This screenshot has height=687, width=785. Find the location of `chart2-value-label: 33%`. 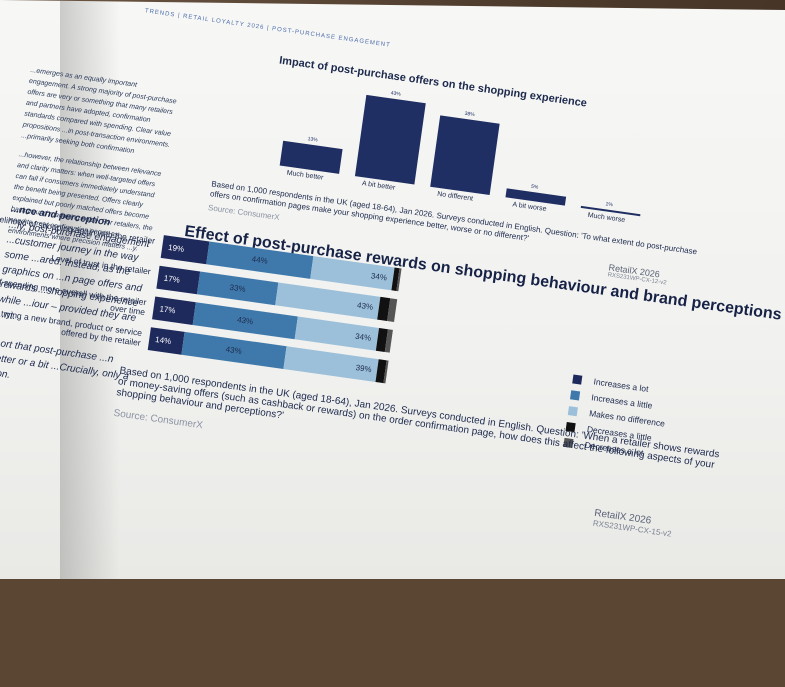

chart2-value-label: 33% is located at coordinates (238, 288).